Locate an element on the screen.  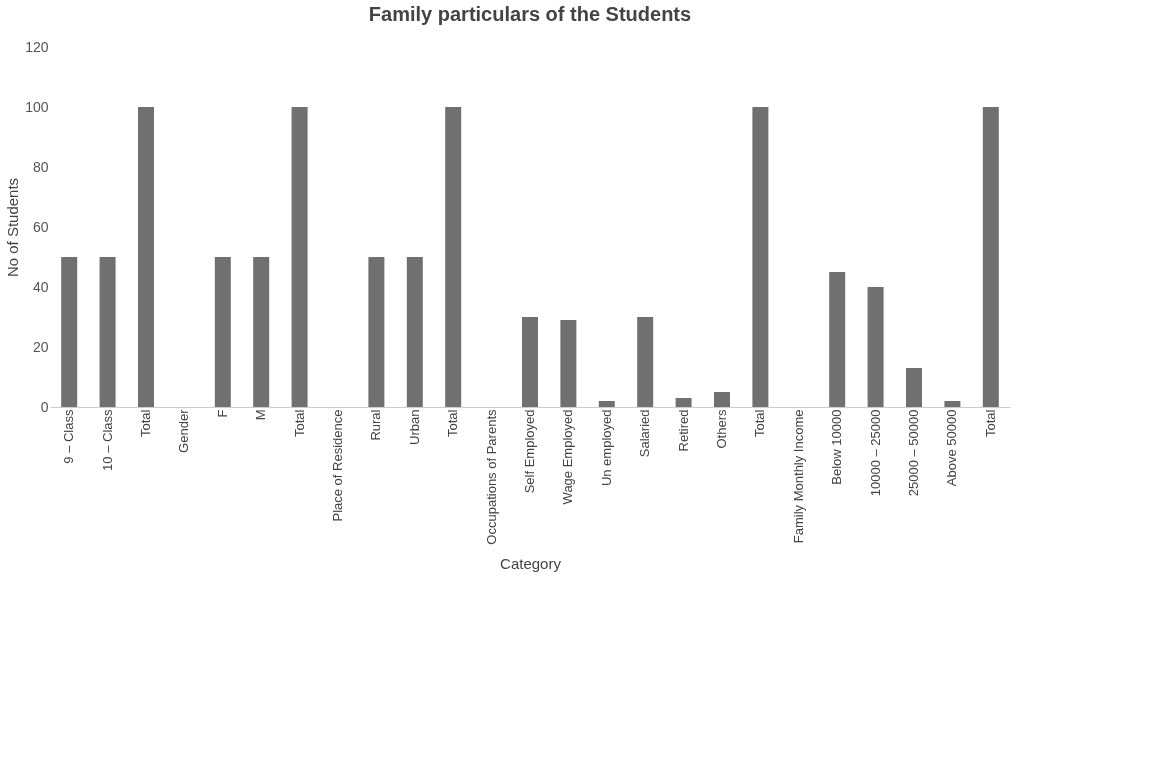
y-tick-label: 120 is located at coordinates (37, 46).